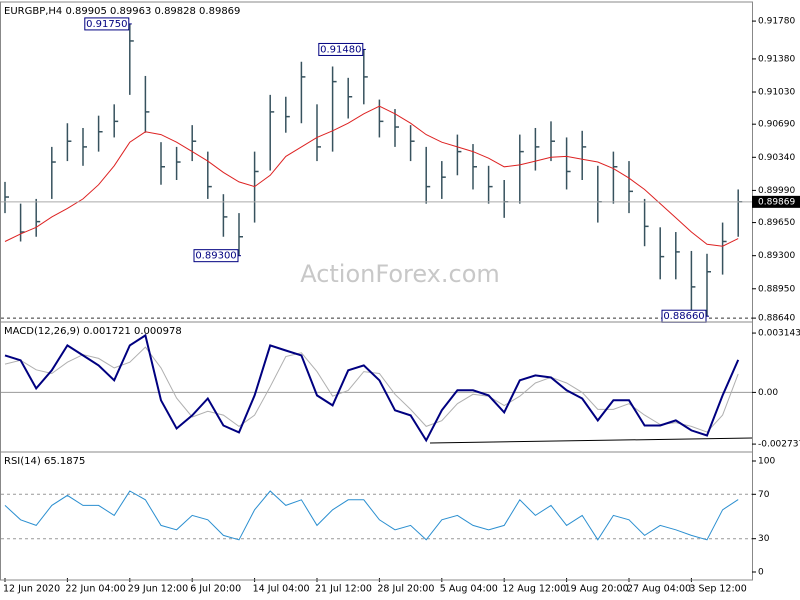 The height and width of the screenshot is (600, 800). What do you see at coordinates (106, 24) in the screenshot?
I see `annotation-label: 0.91750` at bounding box center [106, 24].